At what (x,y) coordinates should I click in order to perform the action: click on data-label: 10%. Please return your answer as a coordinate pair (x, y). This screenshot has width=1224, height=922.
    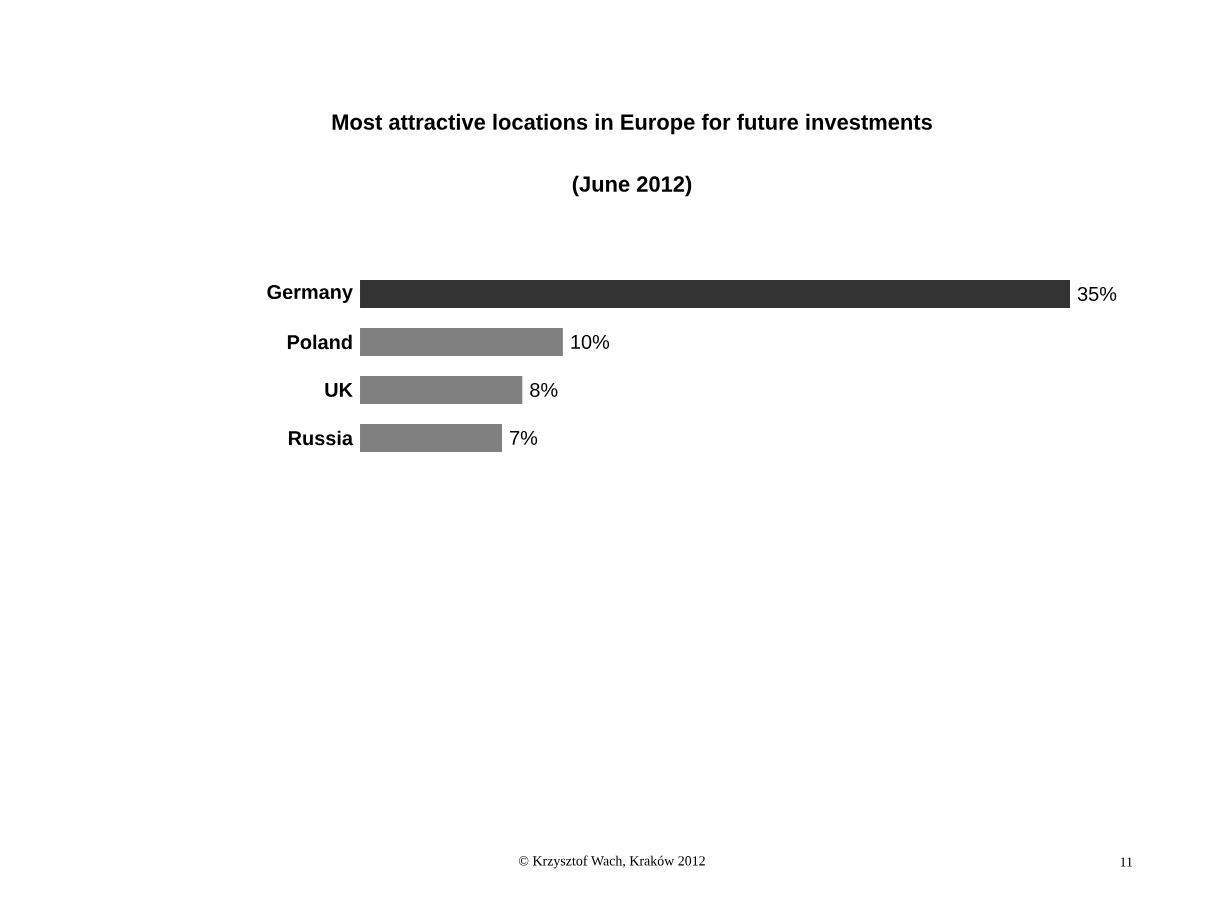
    Looking at the image, I should click on (590, 342).